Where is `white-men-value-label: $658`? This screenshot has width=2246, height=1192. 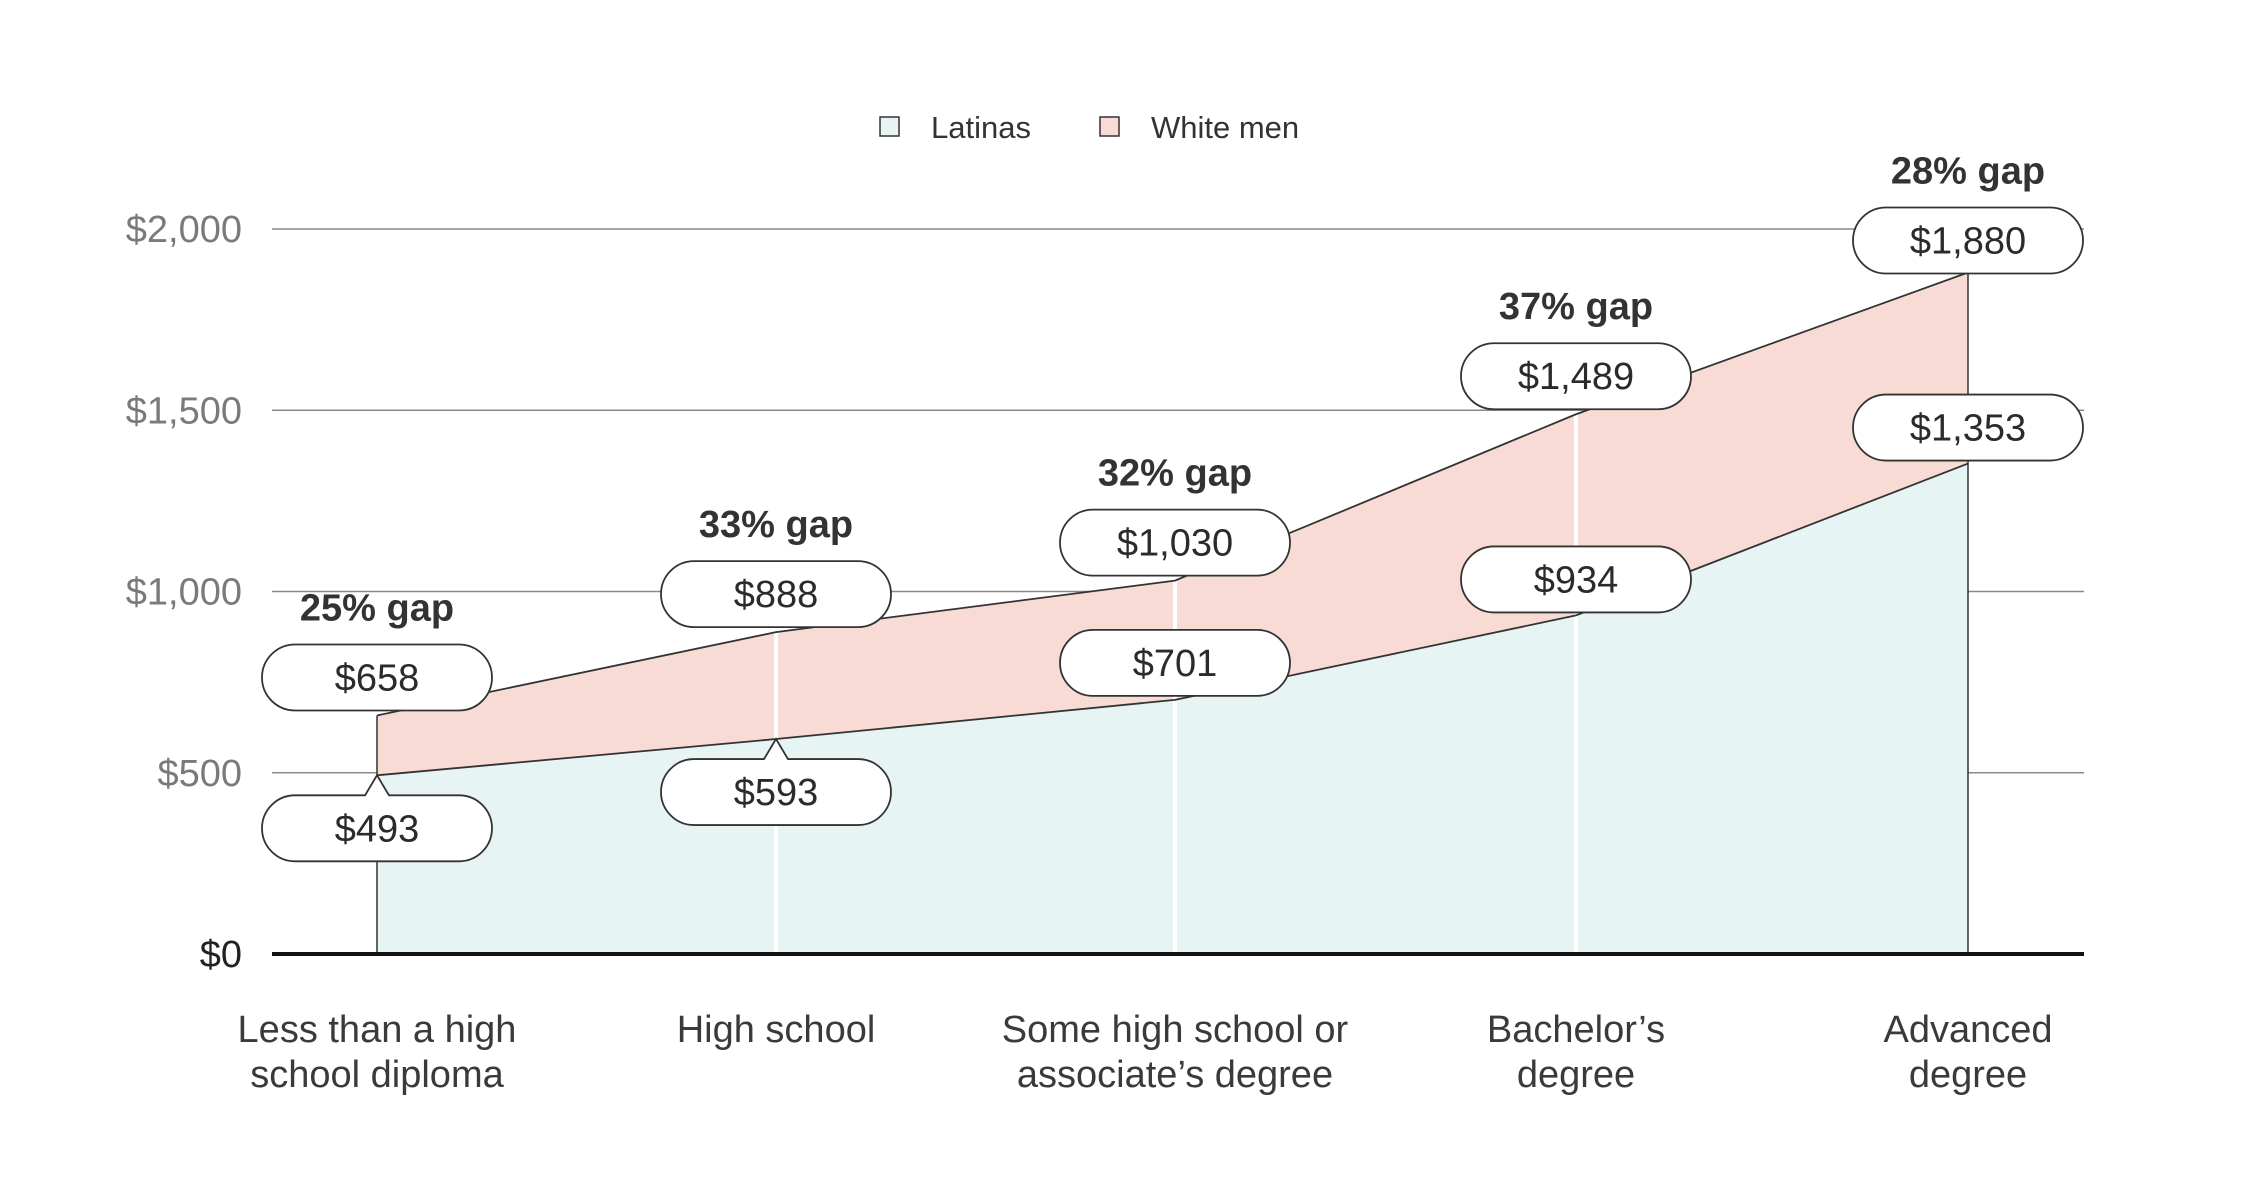
white-men-value-label: $658 is located at coordinates (377, 677).